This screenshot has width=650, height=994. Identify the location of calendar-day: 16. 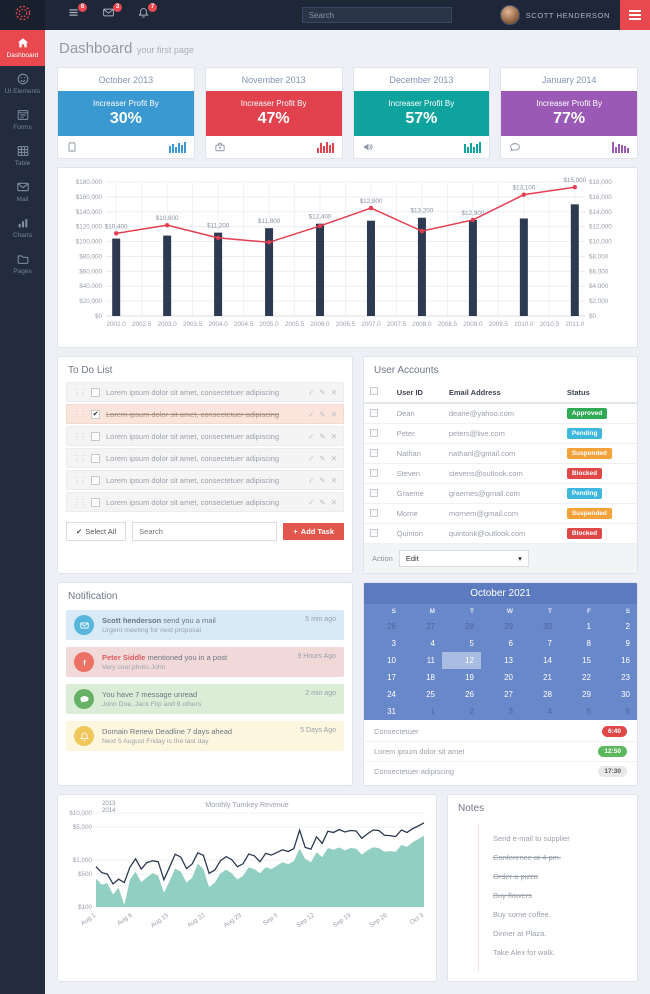
(625, 660).